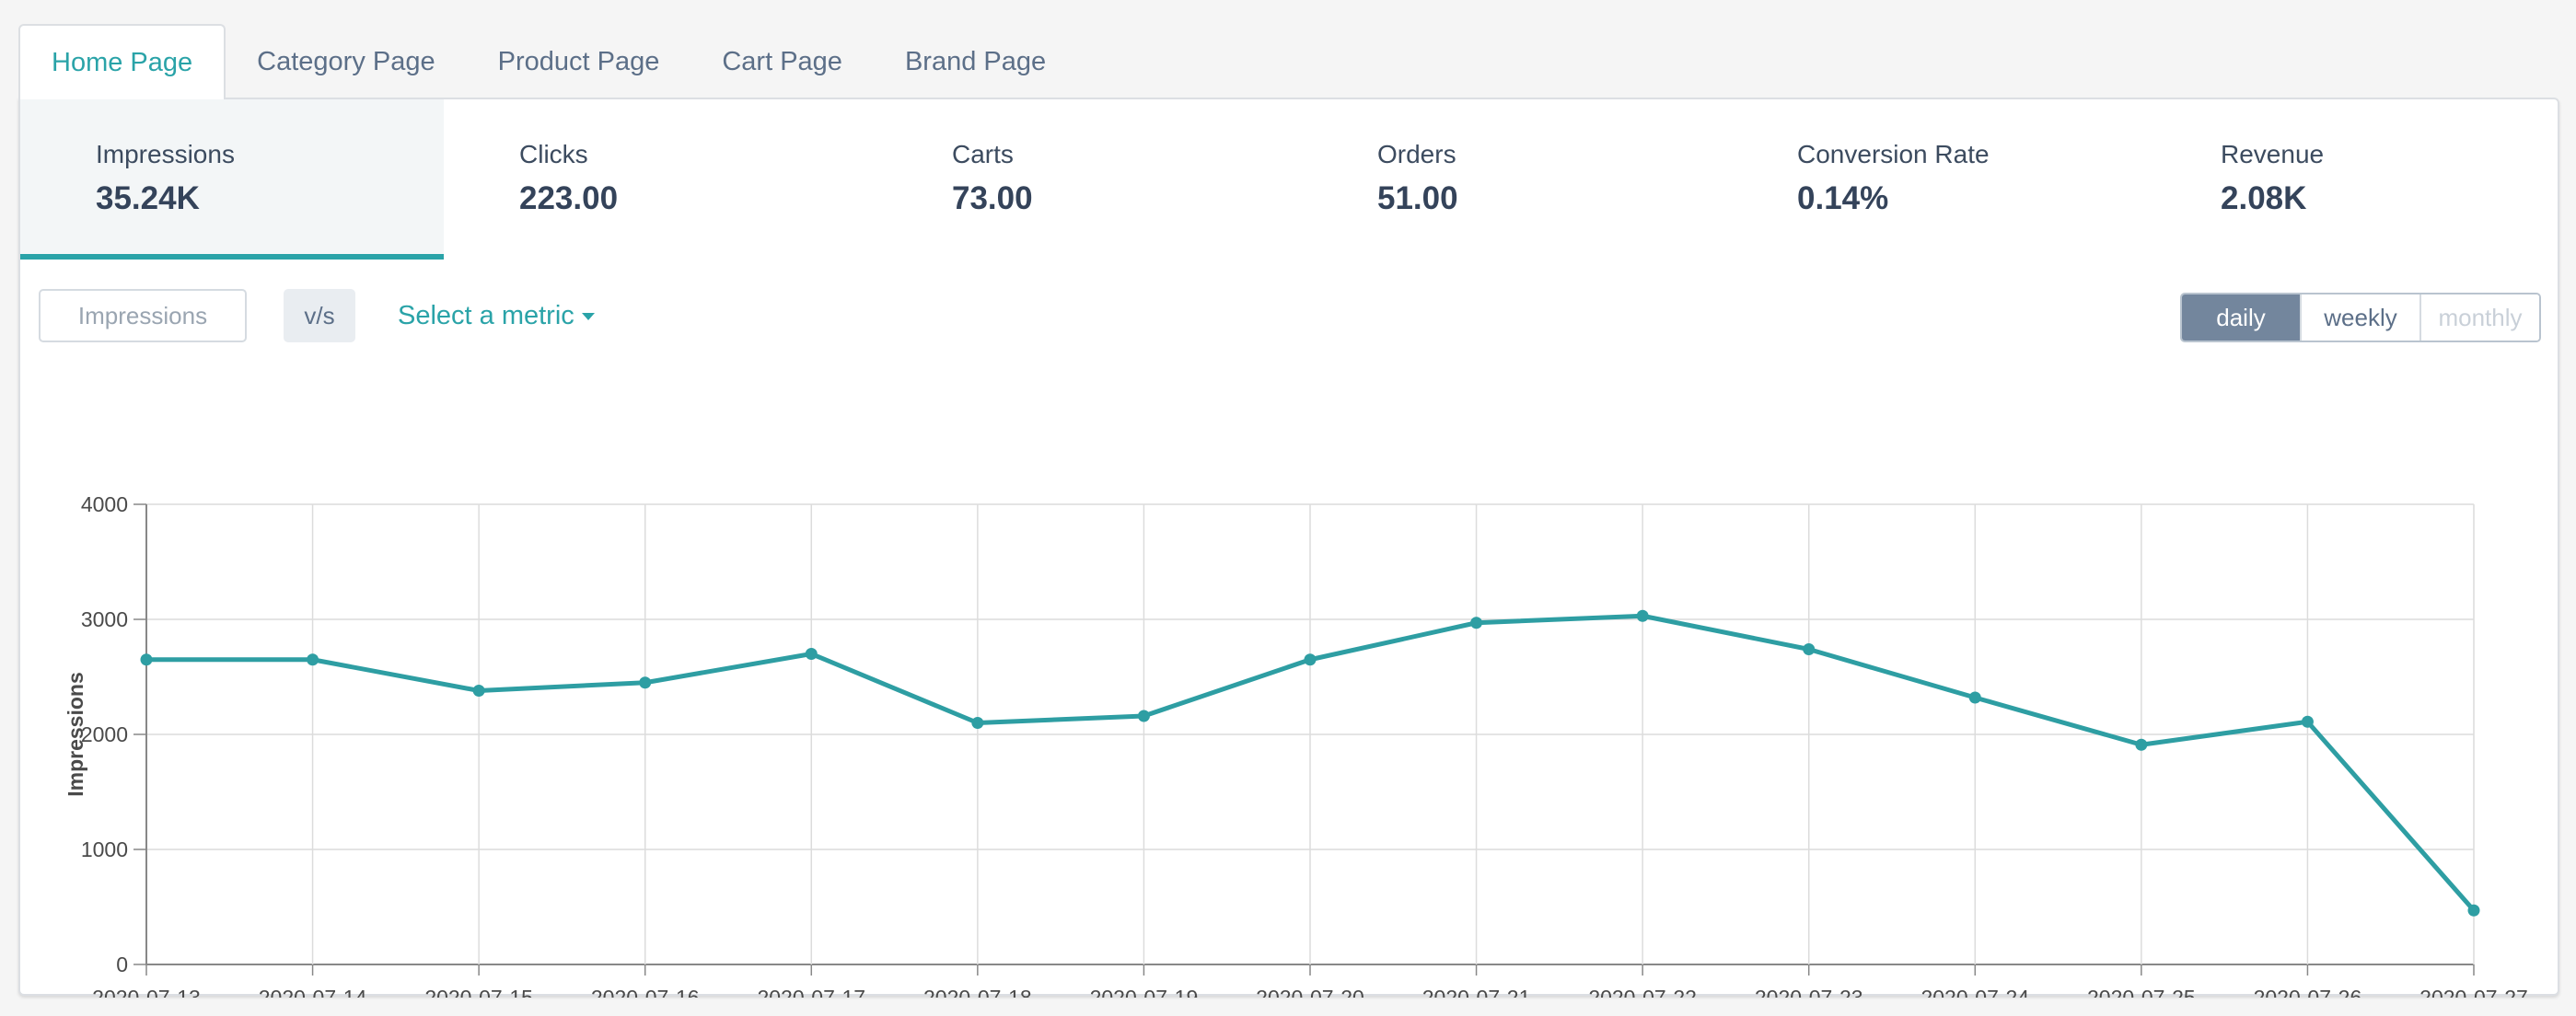 The height and width of the screenshot is (1016, 2576). What do you see at coordinates (645, 992) in the screenshot?
I see `x-tick-label: 2020-07-16` at bounding box center [645, 992].